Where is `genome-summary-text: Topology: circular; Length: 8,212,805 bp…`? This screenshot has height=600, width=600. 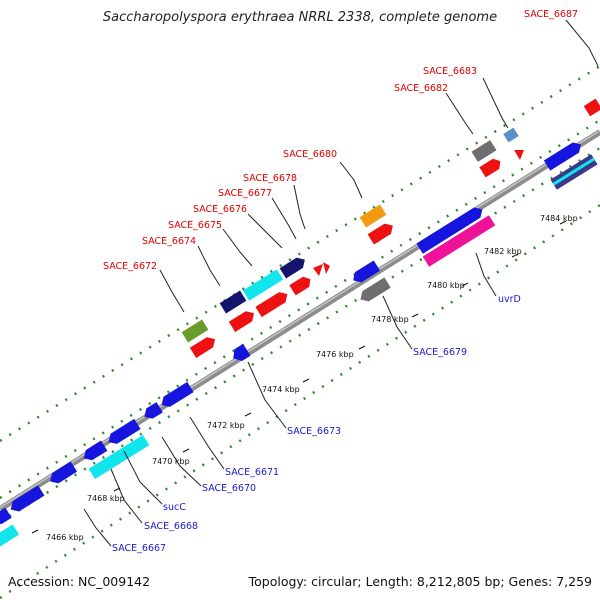
genome-summary-text: Topology: circular; Length: 8,212,805 bp… is located at coordinates (420, 581).